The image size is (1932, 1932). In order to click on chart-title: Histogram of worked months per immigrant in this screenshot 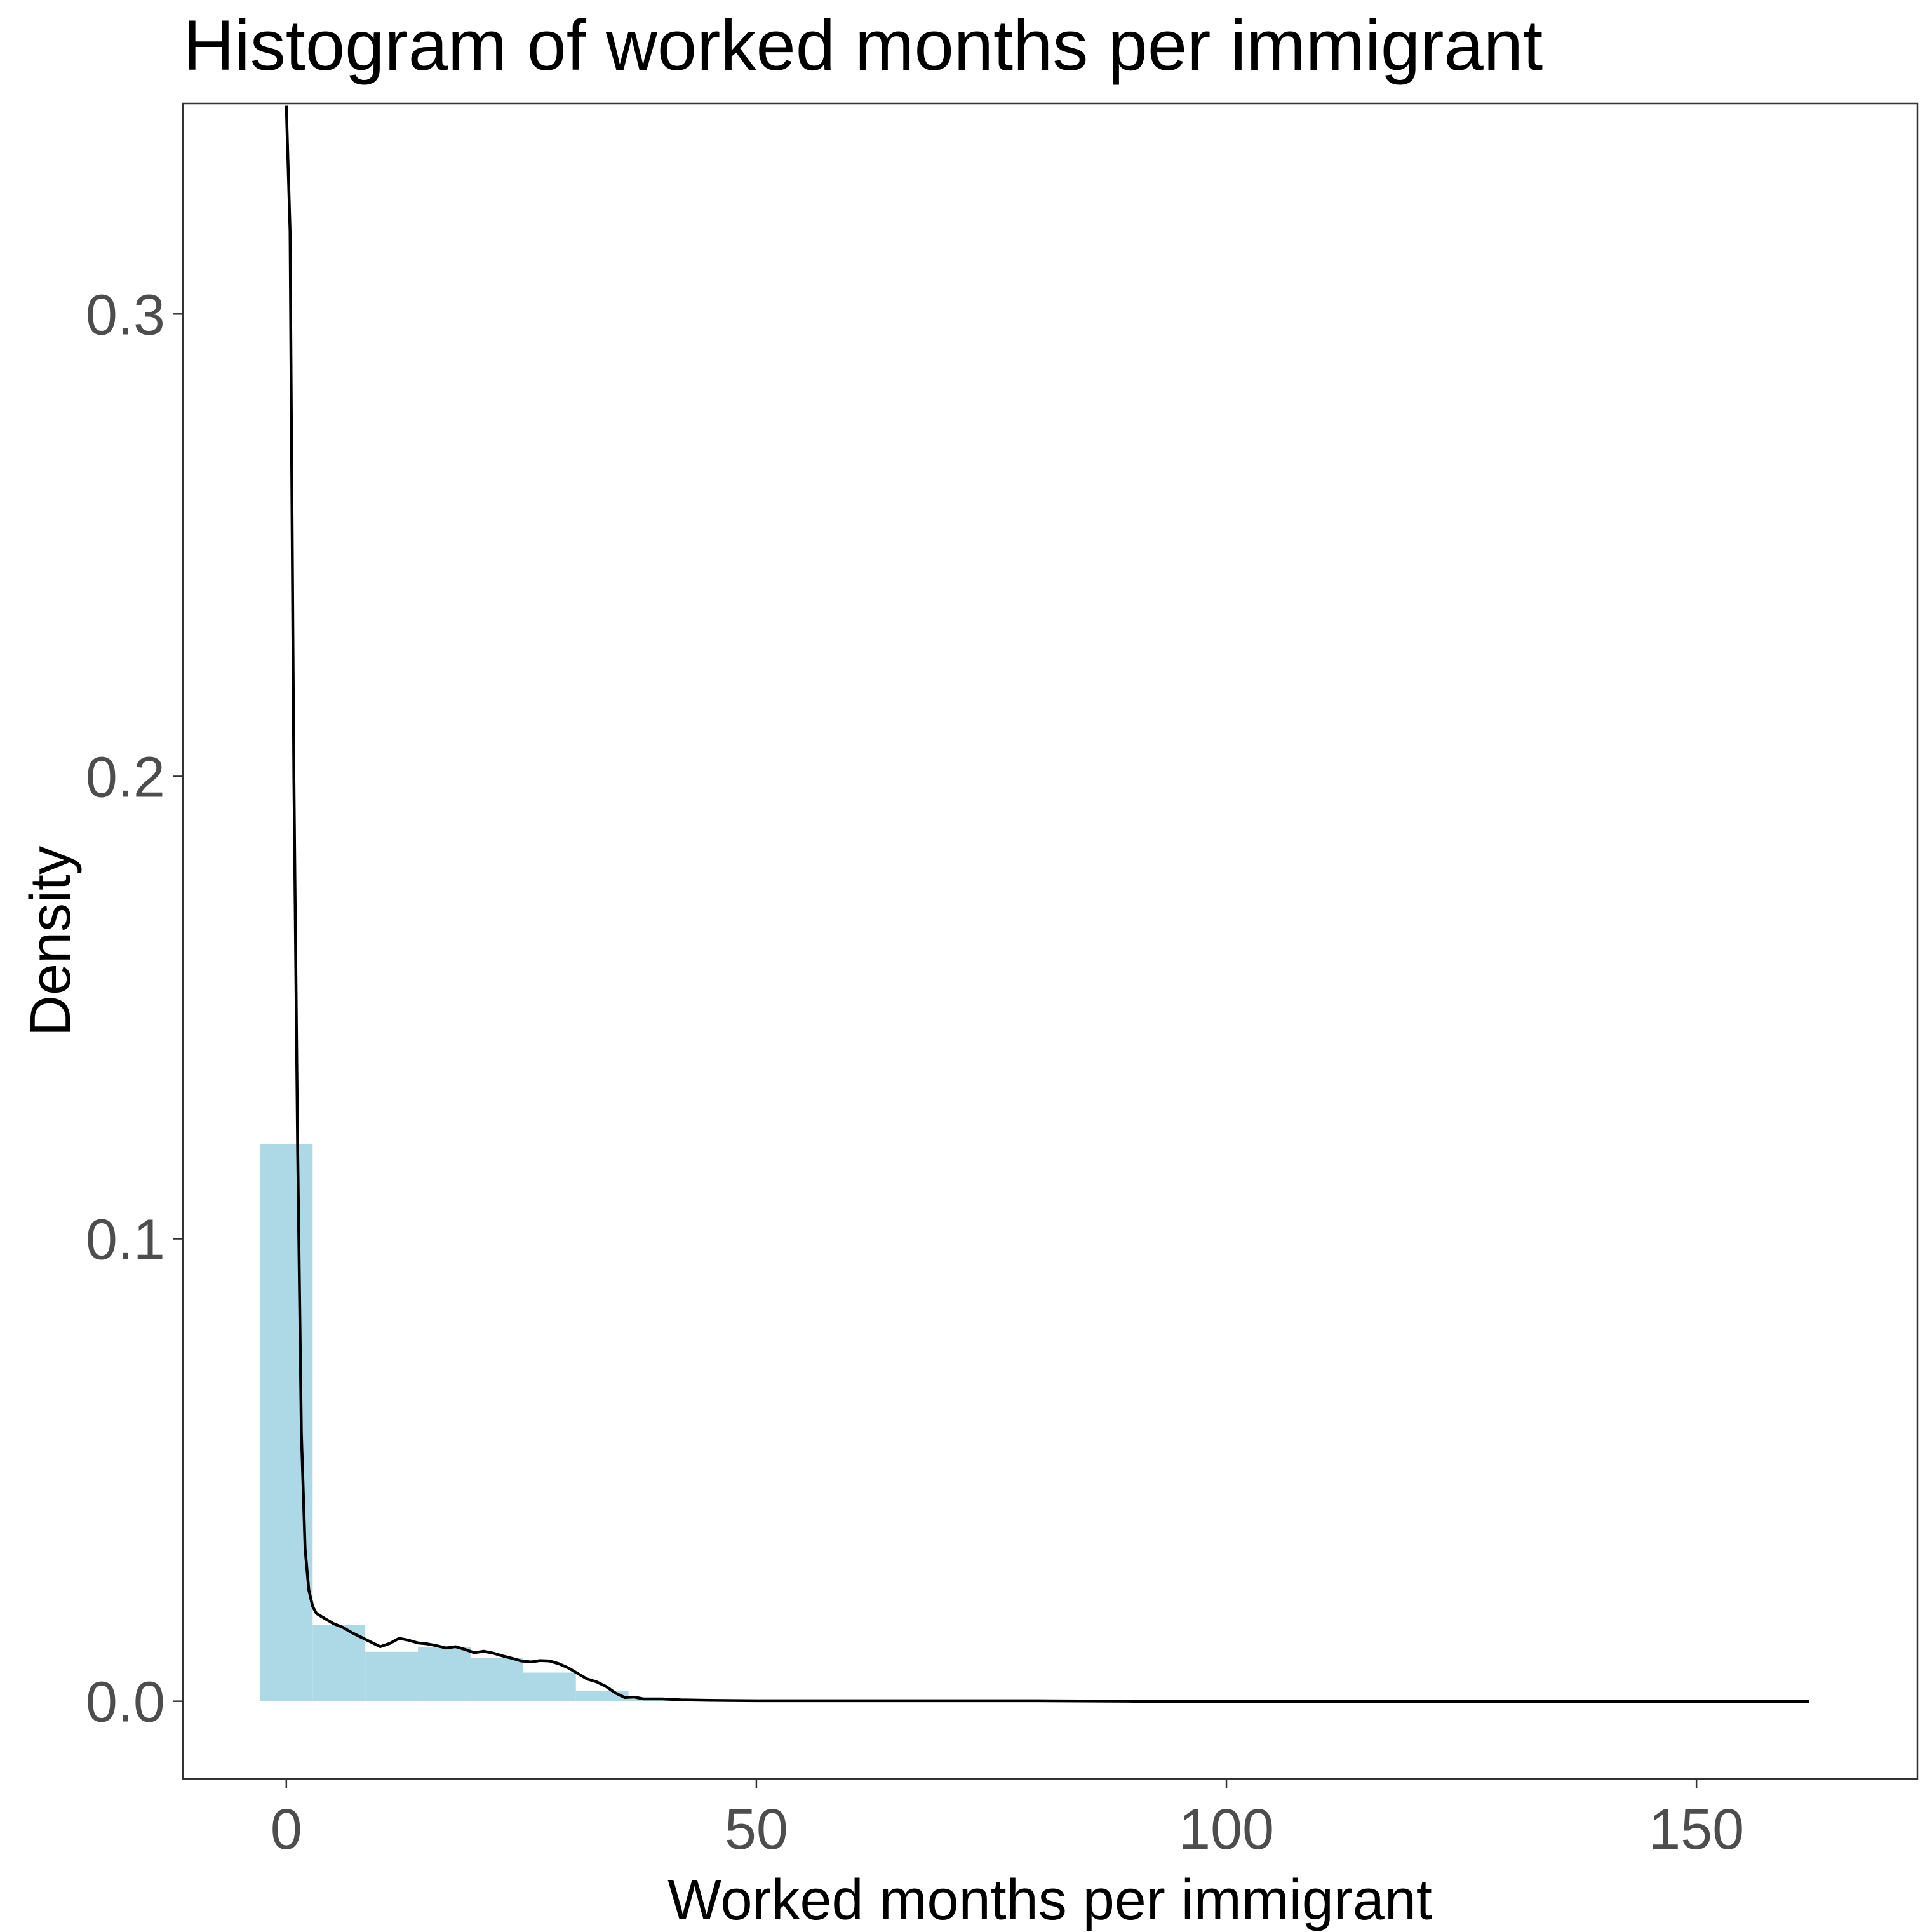, I will do `click(863, 45)`.